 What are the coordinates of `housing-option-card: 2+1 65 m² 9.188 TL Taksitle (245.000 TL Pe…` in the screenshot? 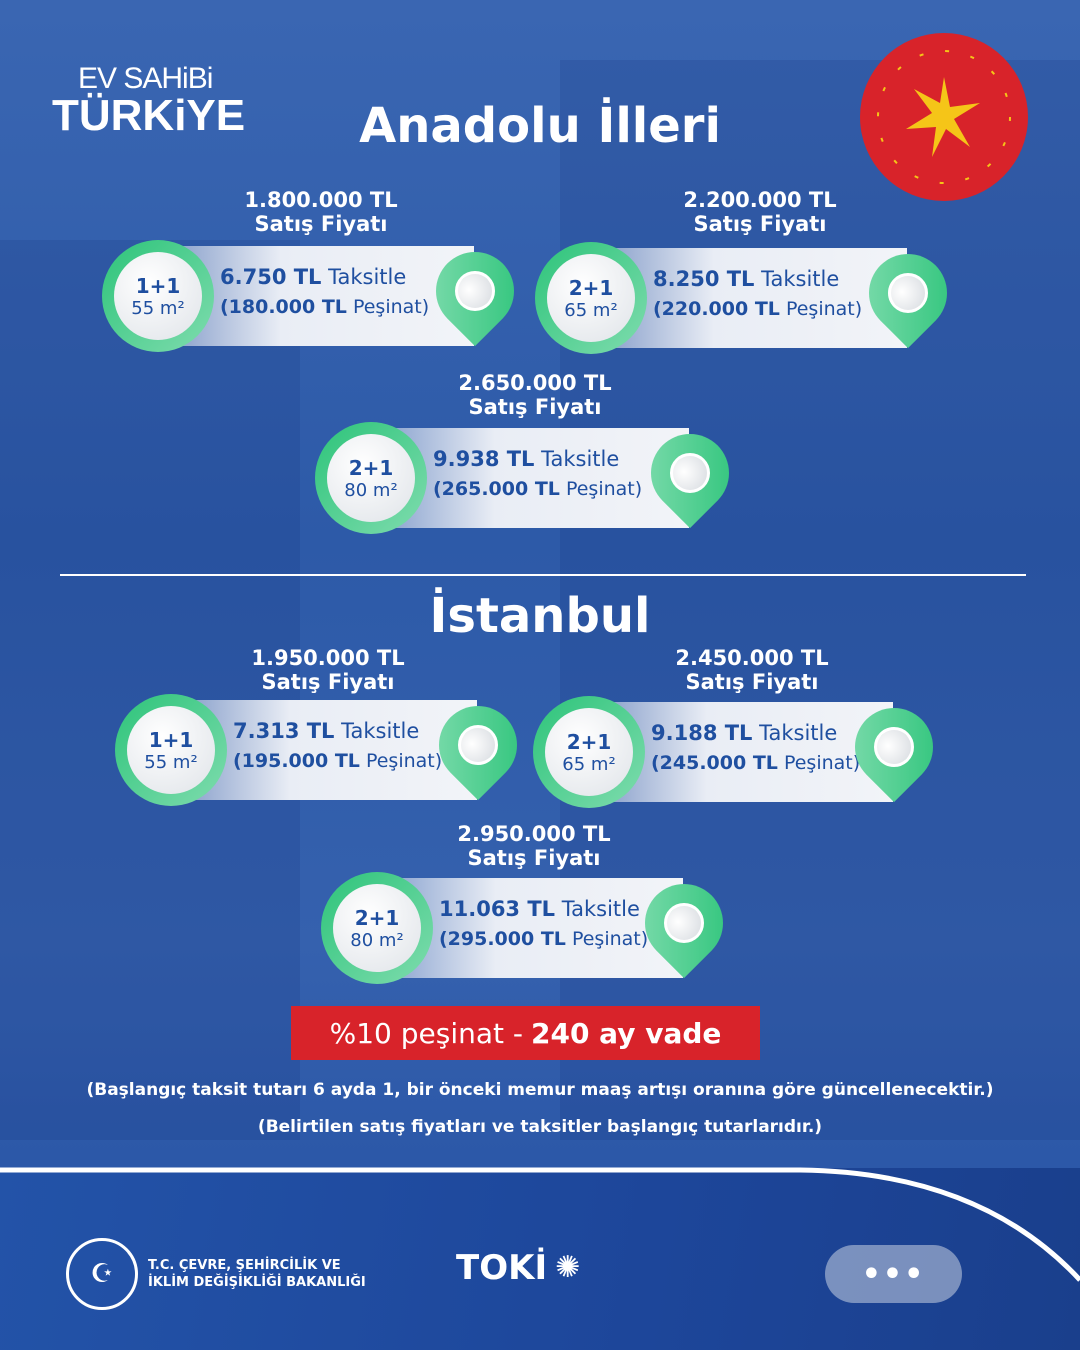 It's located at (741, 749).